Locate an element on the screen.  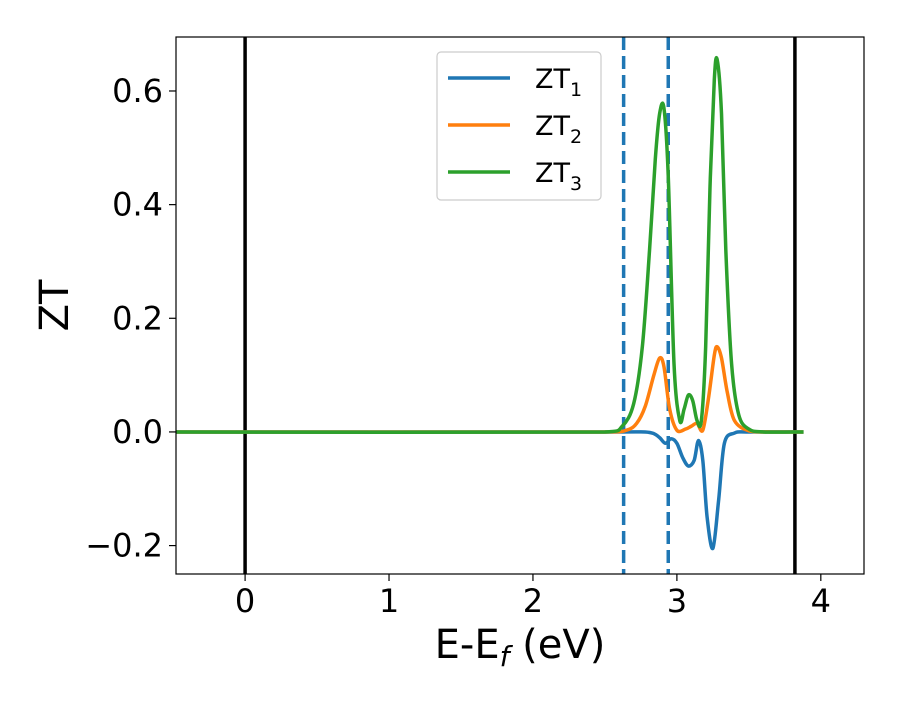
legend-label: ZT3 is located at coordinates (558, 176).